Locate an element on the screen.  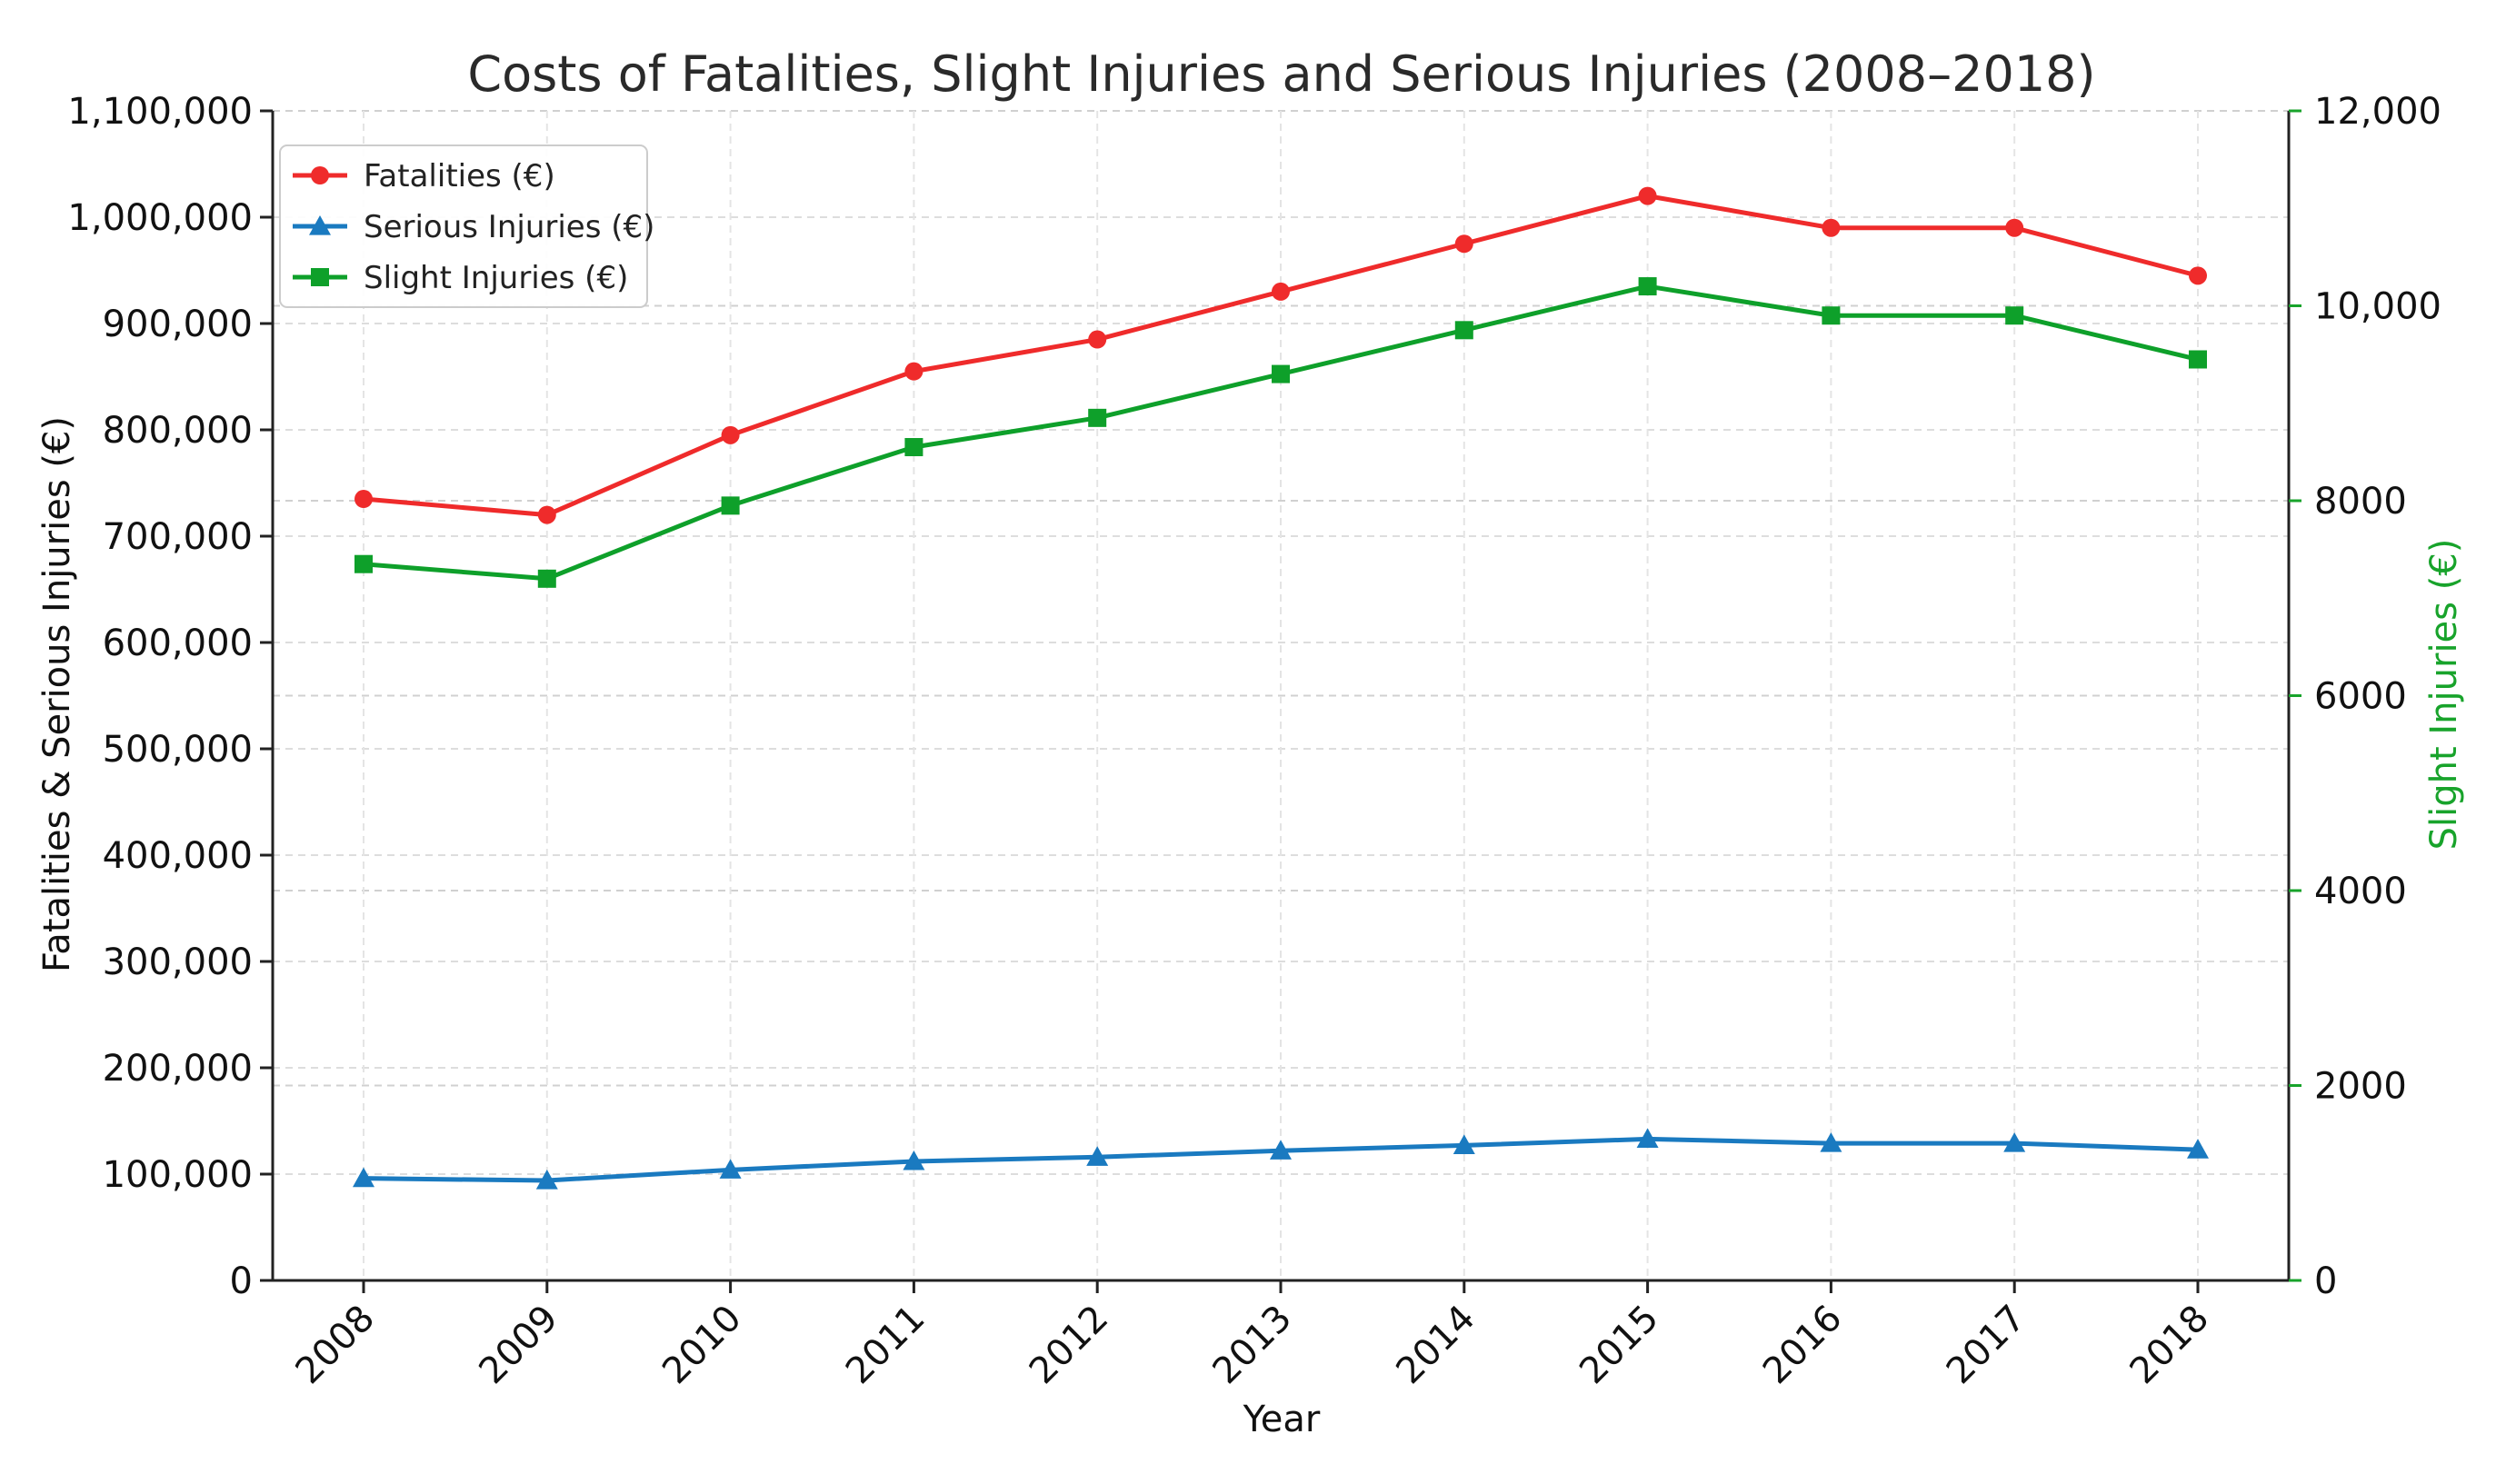
x-axis-title: Year is located at coordinates (1282, 1419).